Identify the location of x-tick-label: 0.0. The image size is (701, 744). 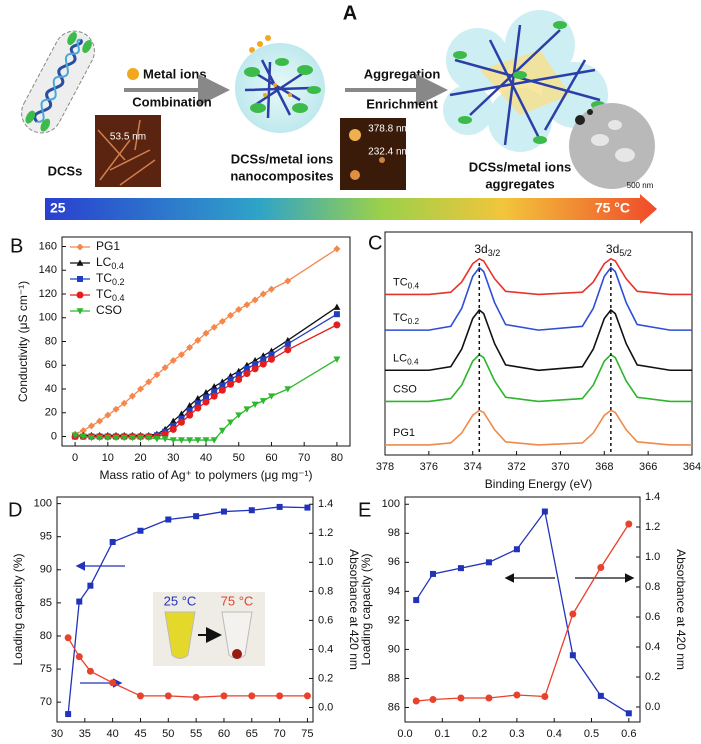
(404, 734).